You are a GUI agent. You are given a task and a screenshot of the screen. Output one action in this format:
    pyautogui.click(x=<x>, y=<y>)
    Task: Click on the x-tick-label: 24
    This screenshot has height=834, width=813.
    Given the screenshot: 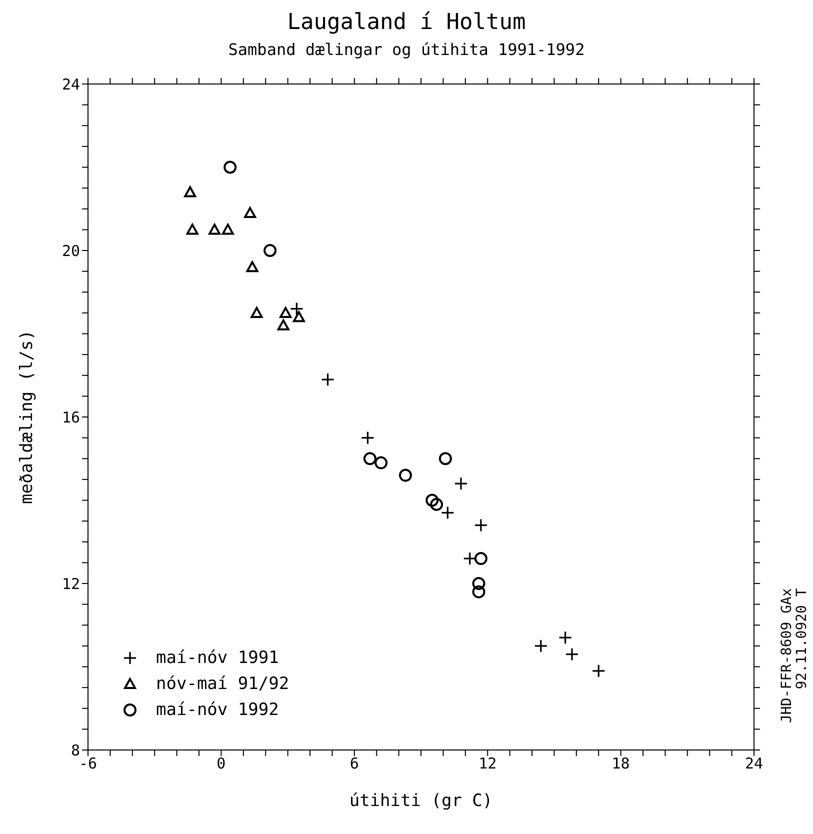 What is the action you would take?
    pyautogui.click(x=754, y=763)
    